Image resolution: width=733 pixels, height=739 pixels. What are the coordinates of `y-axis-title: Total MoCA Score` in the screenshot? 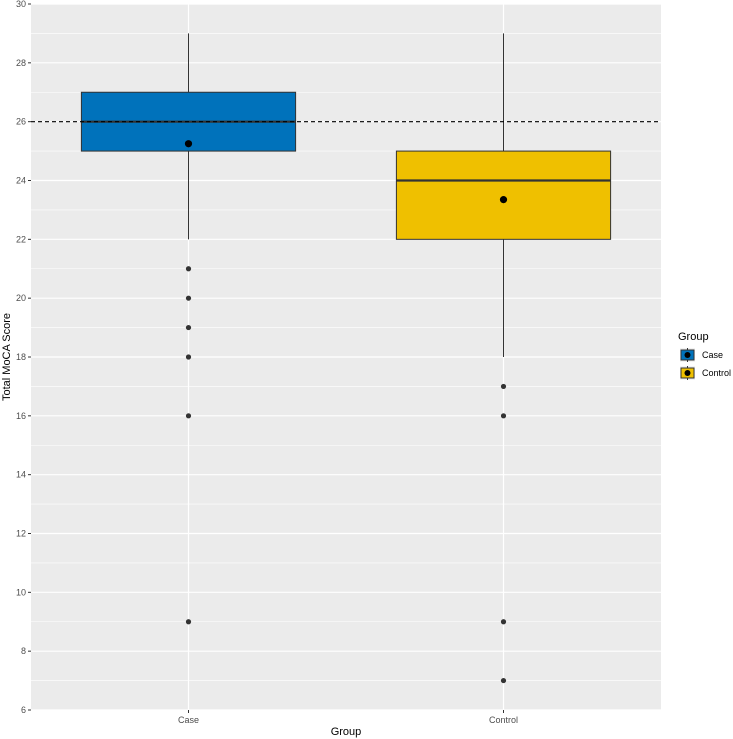 It's located at (7, 357).